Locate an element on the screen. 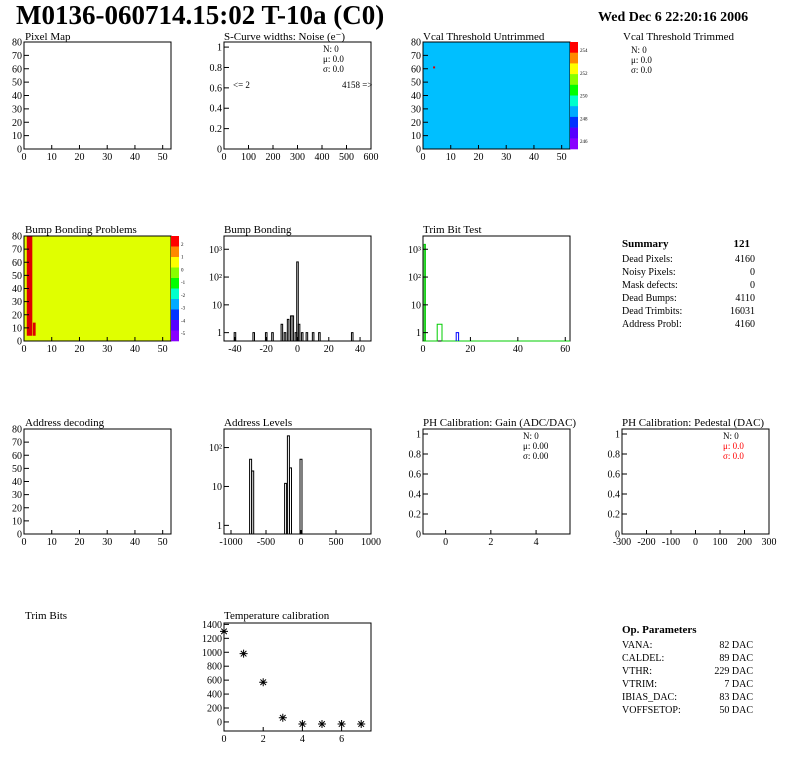  op-parameter-value: 229 DAC is located at coordinates (733, 671).